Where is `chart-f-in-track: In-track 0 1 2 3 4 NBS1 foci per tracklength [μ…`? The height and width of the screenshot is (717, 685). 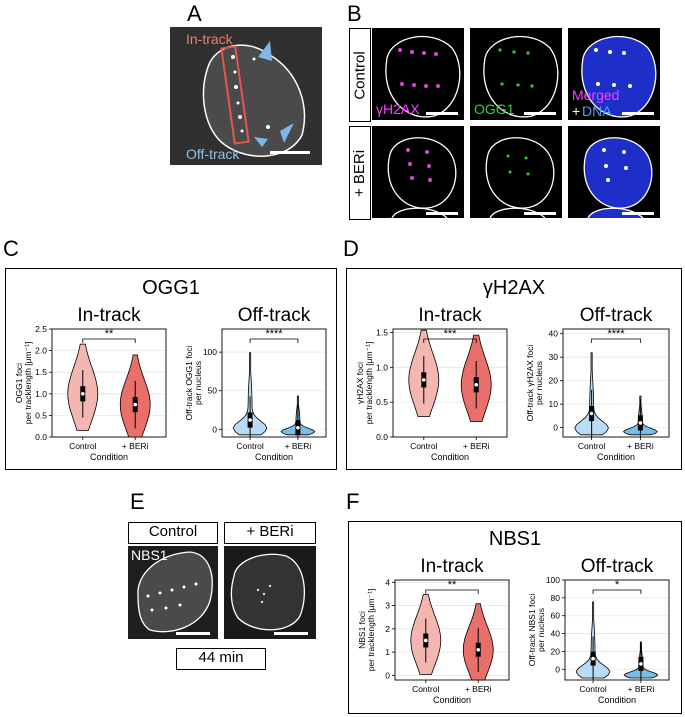 chart-f-in-track: In-track 0 1 2 3 4 NBS1 foci per tracklength [μ… is located at coordinates (433, 630).